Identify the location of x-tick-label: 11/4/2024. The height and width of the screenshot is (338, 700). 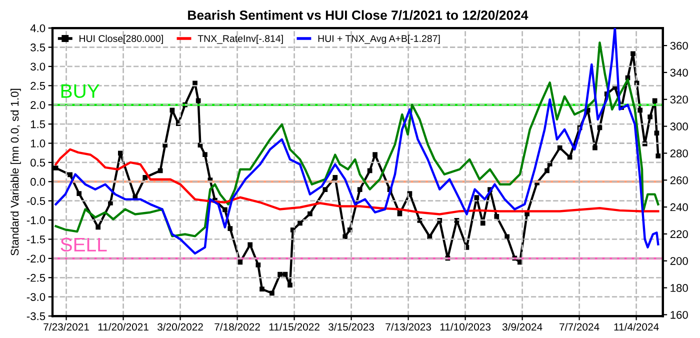
(636, 326).